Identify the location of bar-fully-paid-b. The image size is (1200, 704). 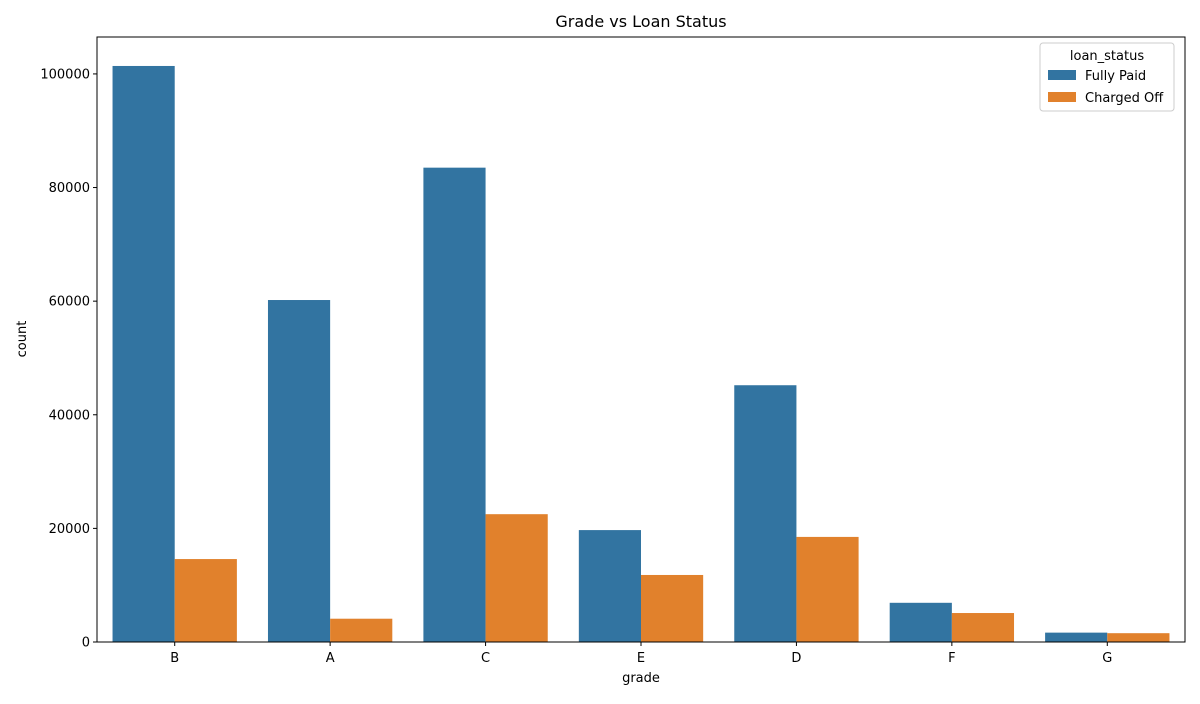
(143, 354).